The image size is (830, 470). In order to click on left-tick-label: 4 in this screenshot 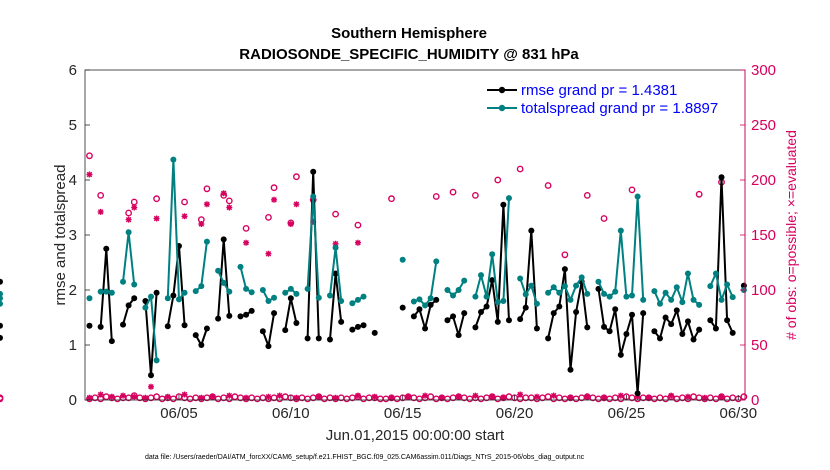, I will do `click(73, 180)`.